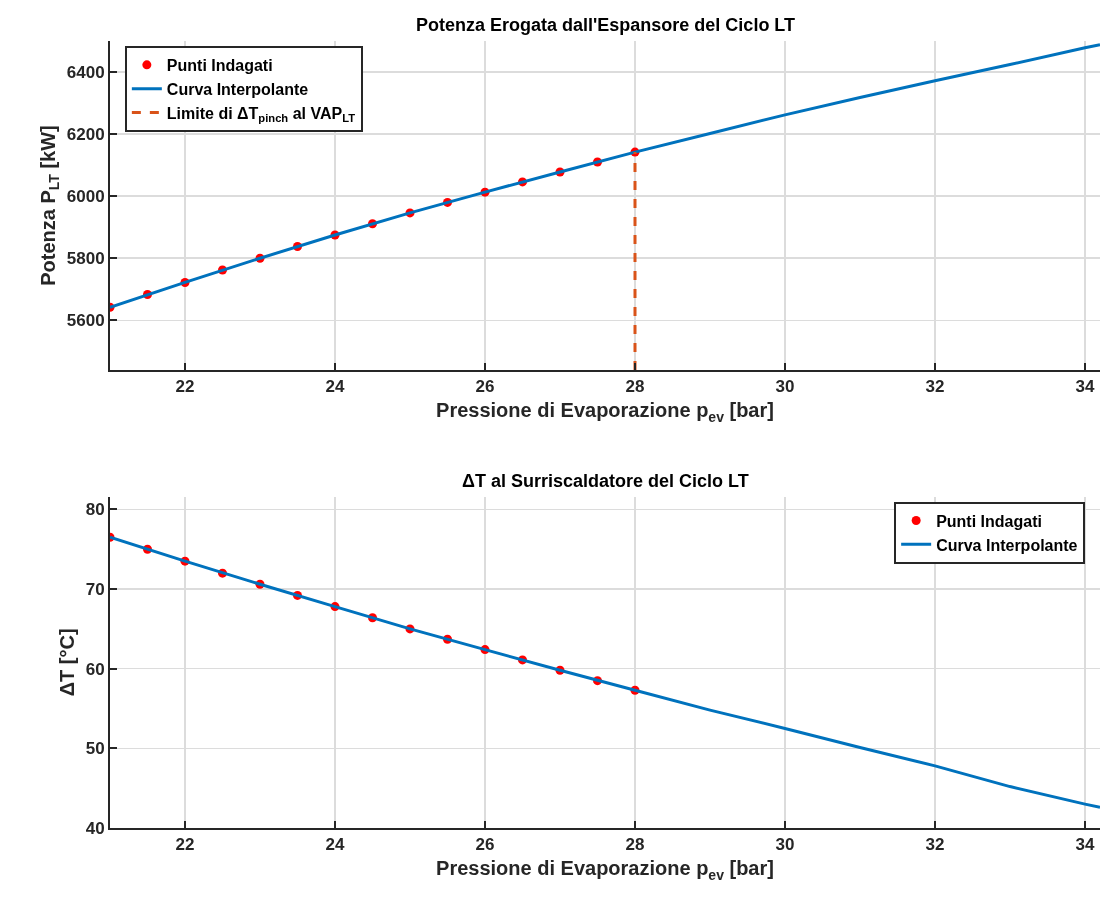 The width and height of the screenshot is (1102, 903). What do you see at coordinates (85, 197) in the screenshot?
I see `y-tick-label: 6000` at bounding box center [85, 197].